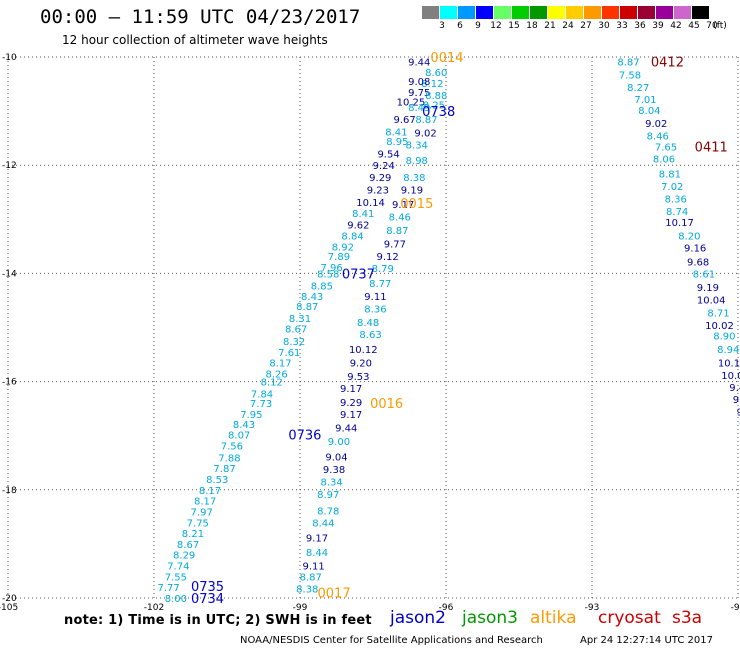  I want to click on x-tick-label: -102, so click(154, 608).